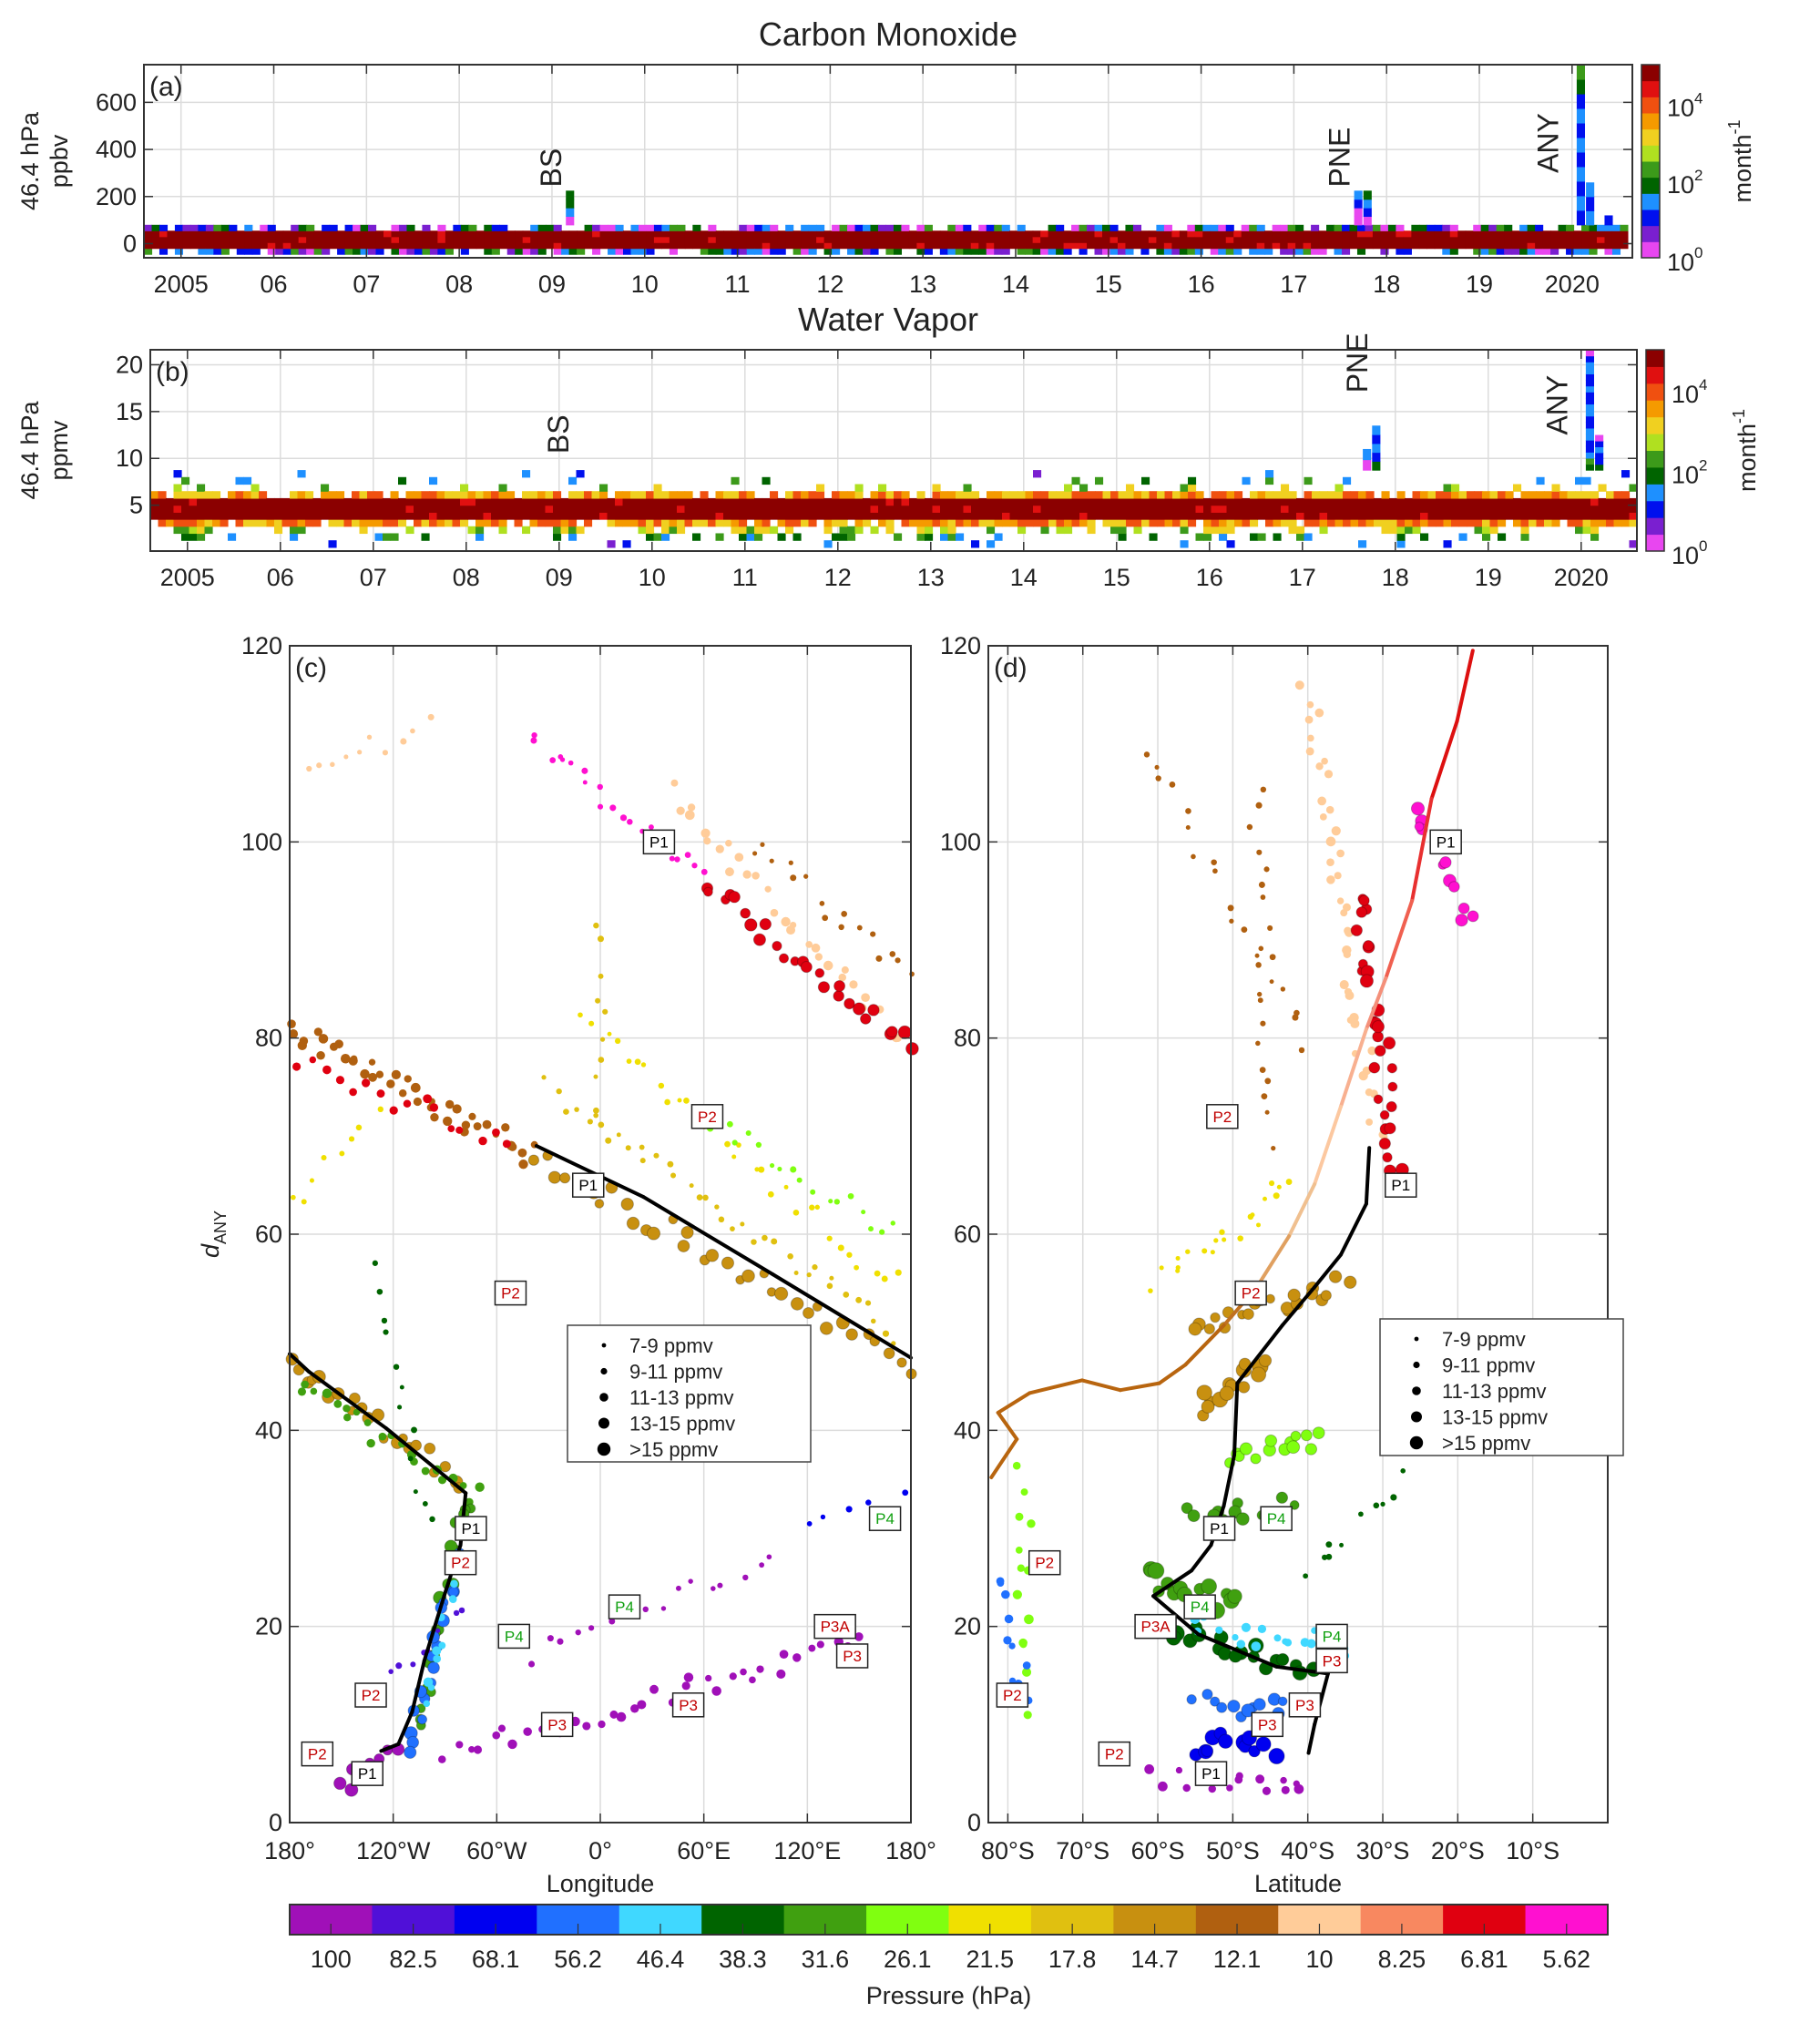 The height and width of the screenshot is (2033, 1820). I want to click on y-tick-label: 80, so click(268, 1038).